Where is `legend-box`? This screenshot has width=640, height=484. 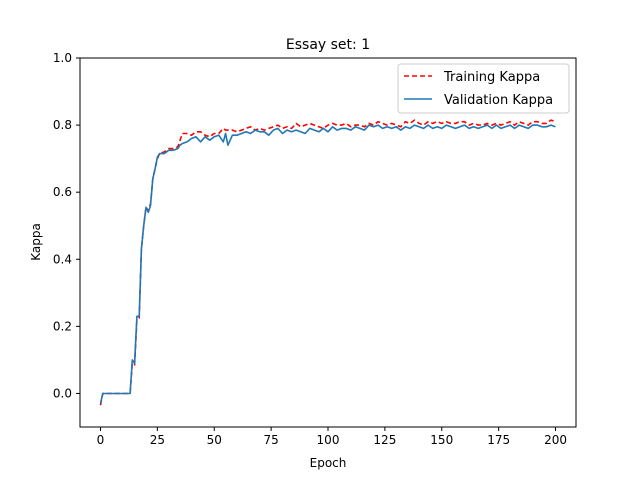 legend-box is located at coordinates (483, 88).